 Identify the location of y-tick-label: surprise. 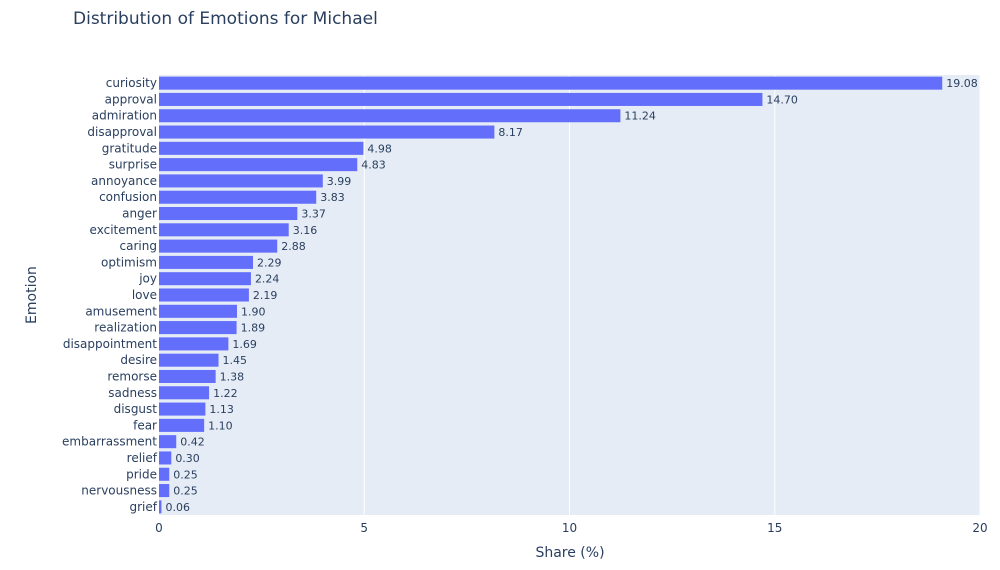
(133, 165).